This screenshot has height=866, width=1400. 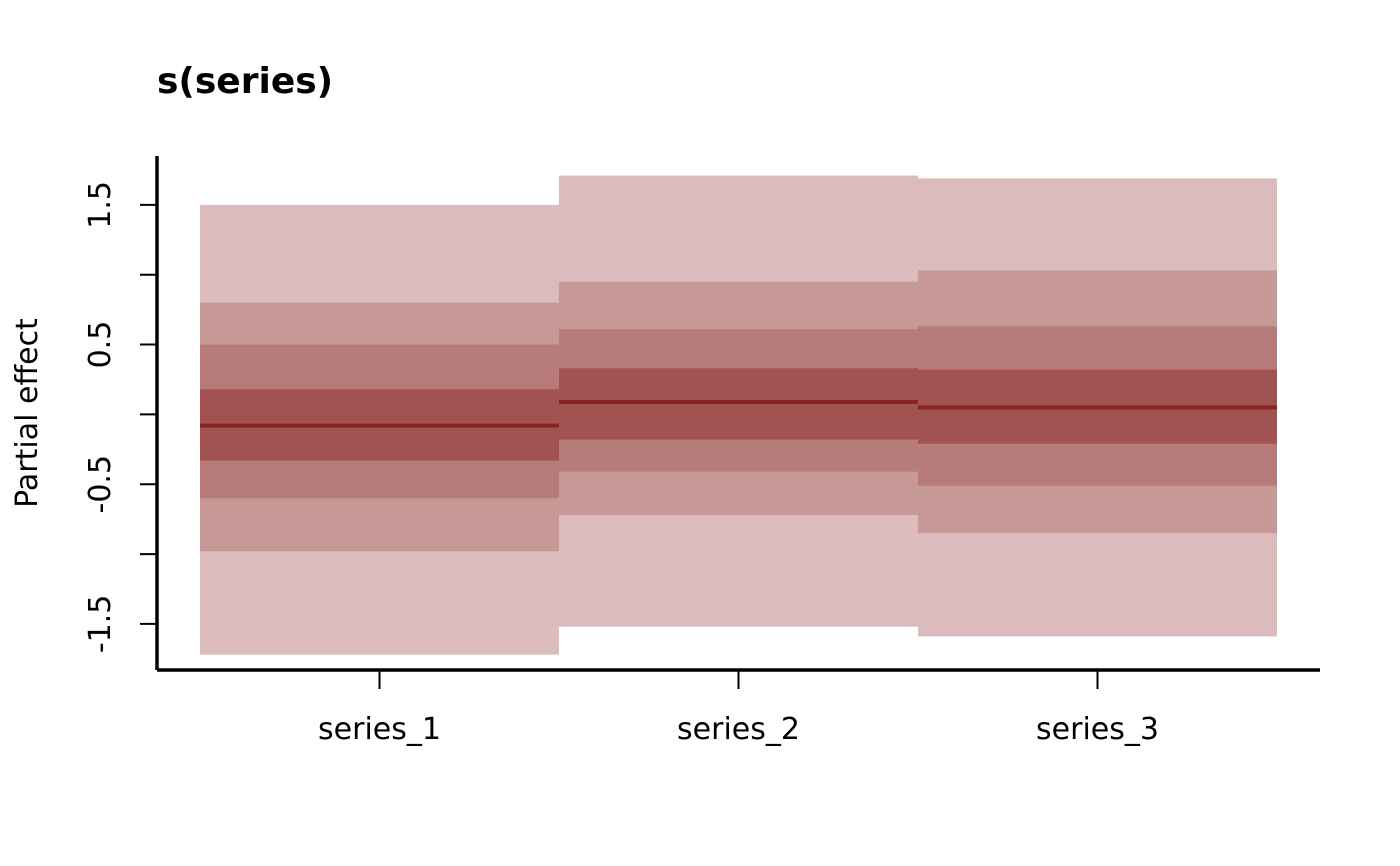 I want to click on y-tick-label: 0.5, so click(x=100, y=345).